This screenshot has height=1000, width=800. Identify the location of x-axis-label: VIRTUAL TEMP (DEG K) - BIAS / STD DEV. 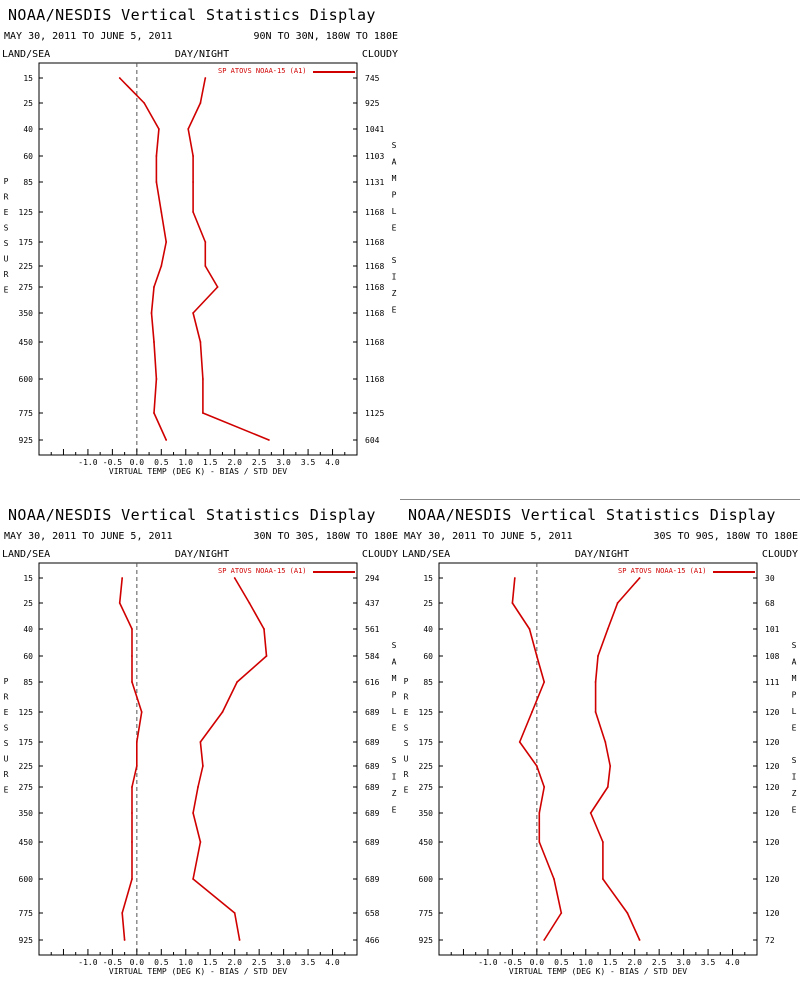
(198, 471).